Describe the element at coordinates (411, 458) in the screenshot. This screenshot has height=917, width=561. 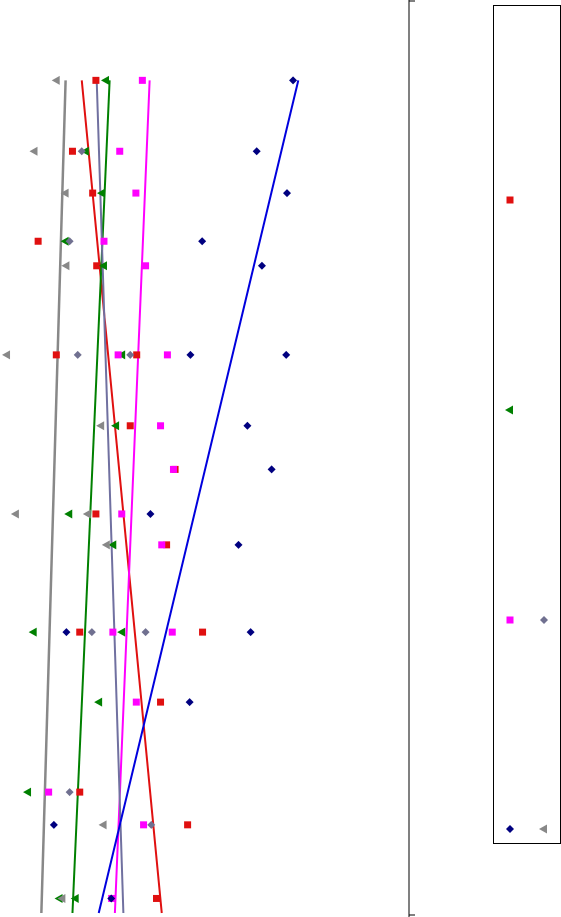
I see `plot-frame` at that location.